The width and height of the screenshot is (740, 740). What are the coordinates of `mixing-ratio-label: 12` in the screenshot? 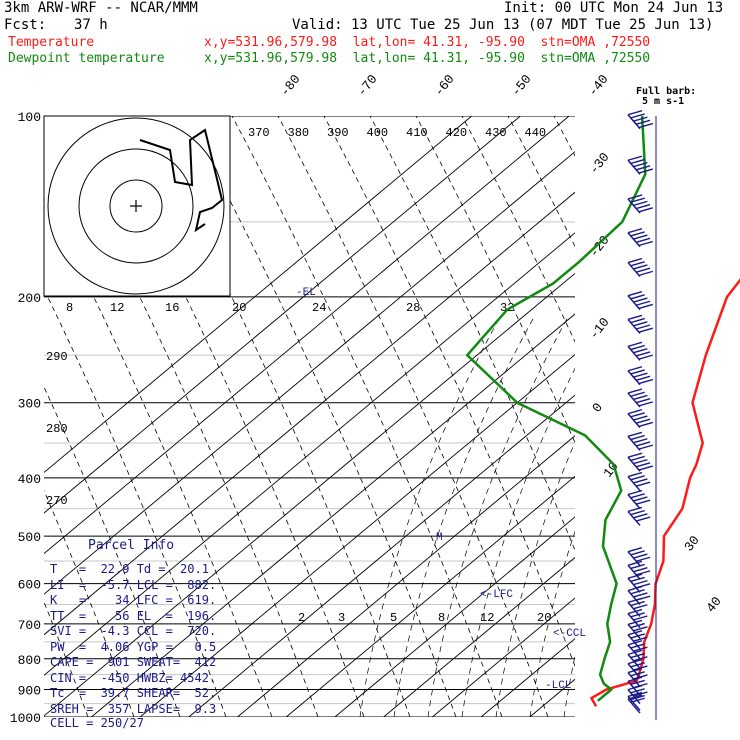 It's located at (487, 618).